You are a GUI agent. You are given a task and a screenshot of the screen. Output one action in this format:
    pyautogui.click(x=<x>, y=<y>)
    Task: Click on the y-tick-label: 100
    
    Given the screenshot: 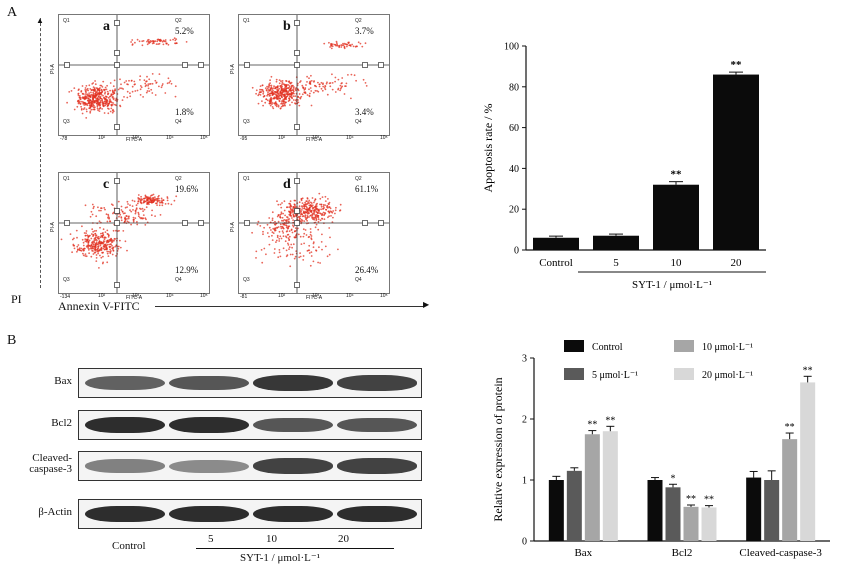 What is the action you would take?
    pyautogui.click(x=511, y=47)
    